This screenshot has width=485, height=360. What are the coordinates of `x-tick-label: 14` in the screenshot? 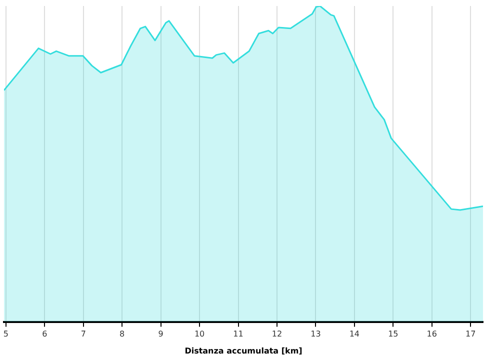 It's located at (354, 334).